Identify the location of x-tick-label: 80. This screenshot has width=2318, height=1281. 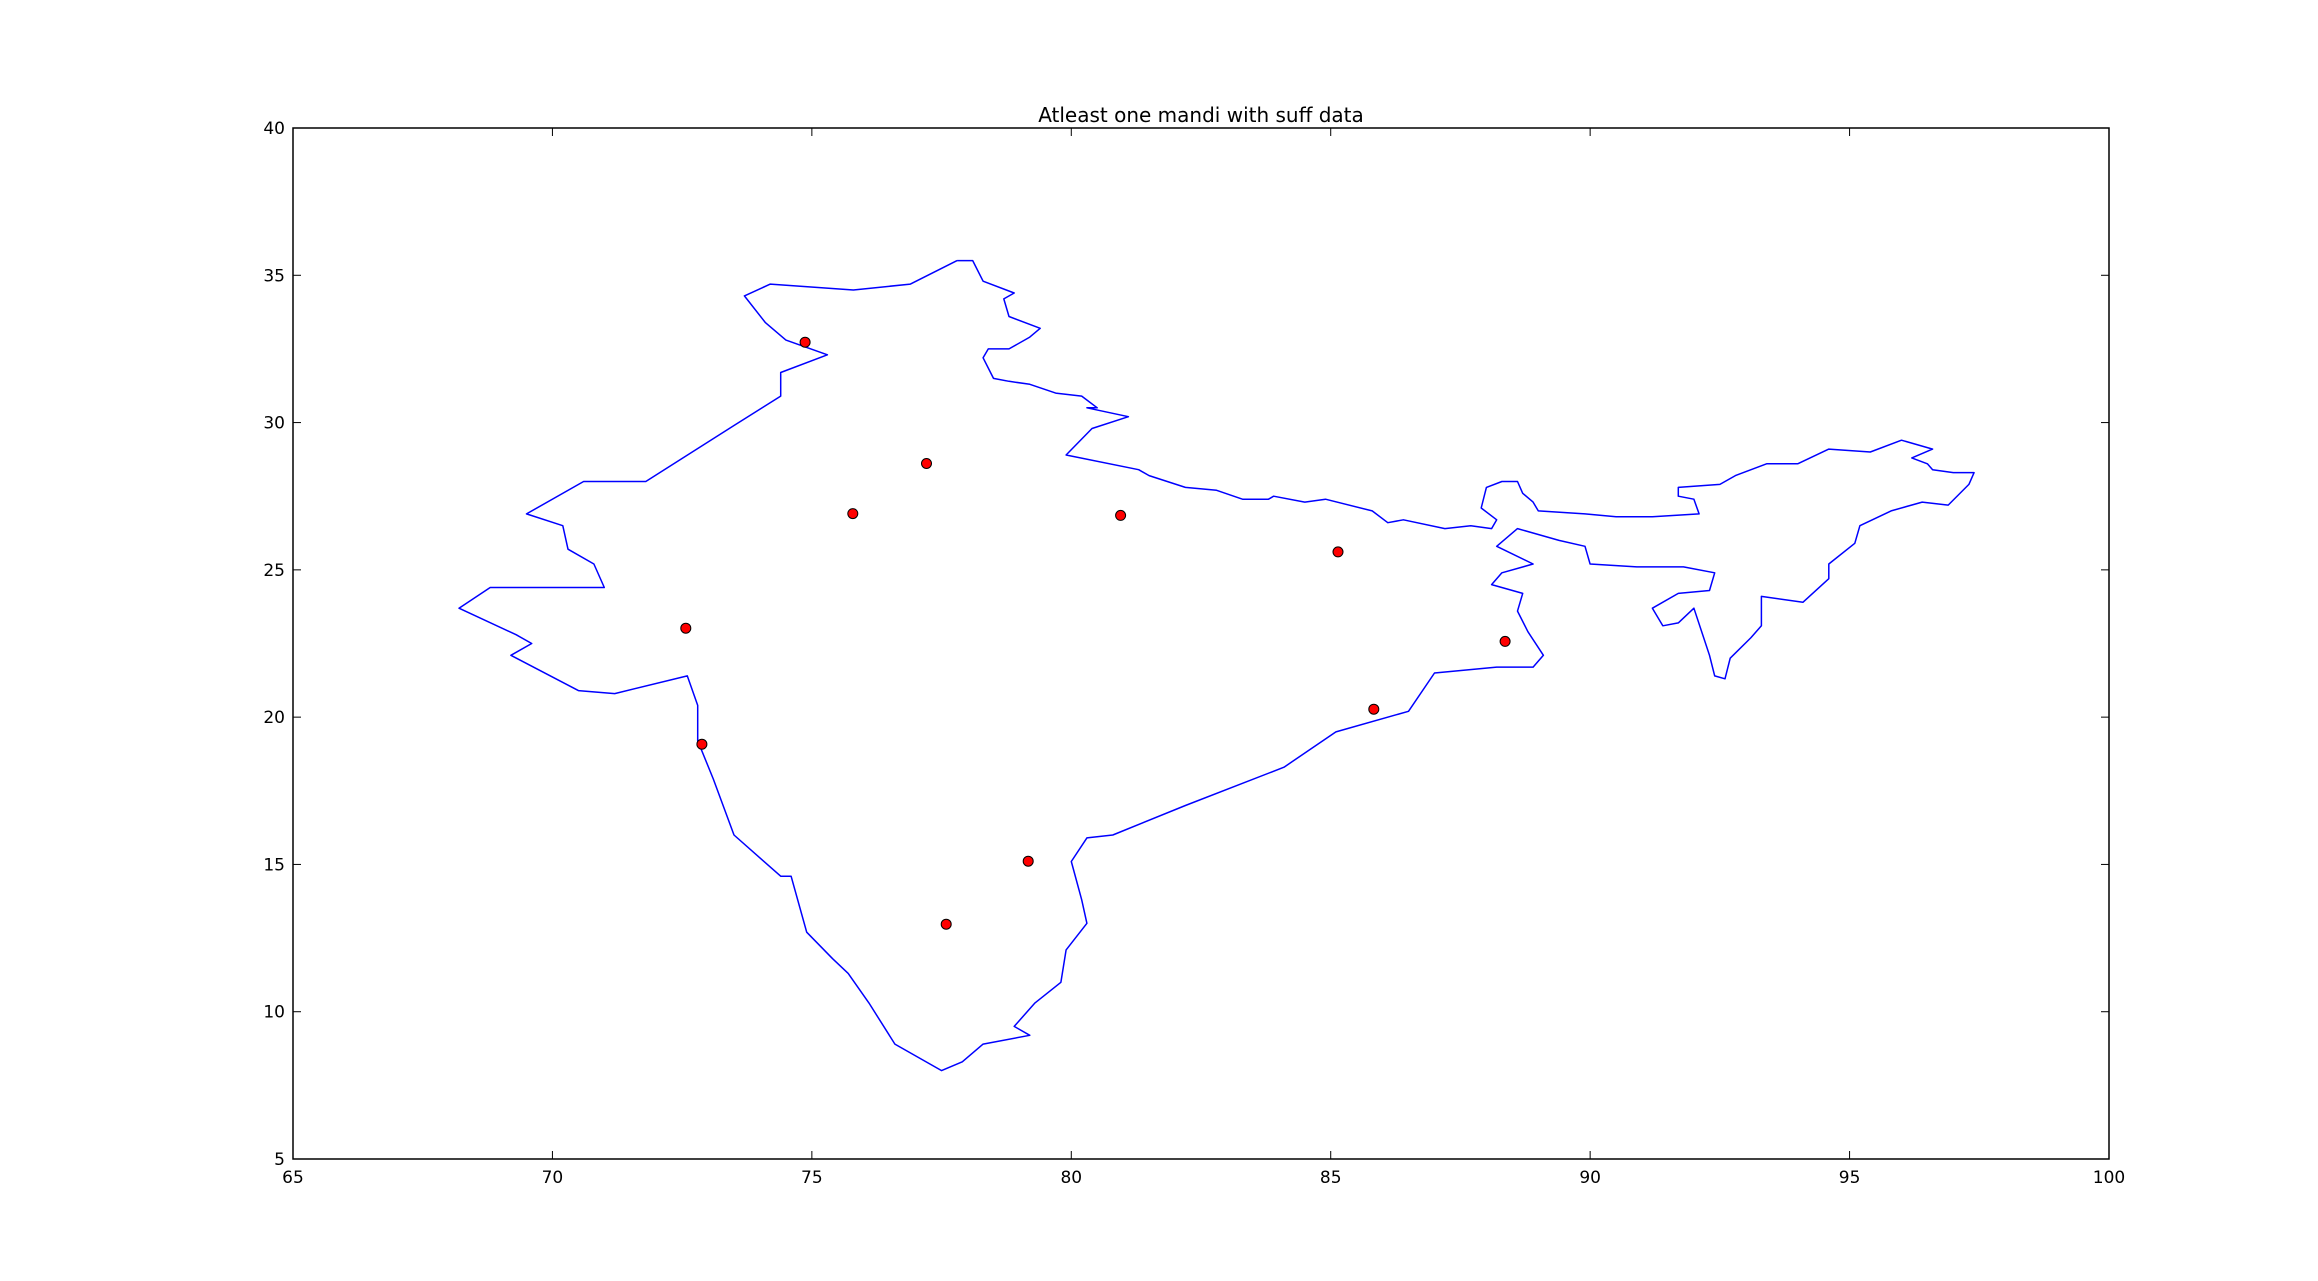
(1071, 1178).